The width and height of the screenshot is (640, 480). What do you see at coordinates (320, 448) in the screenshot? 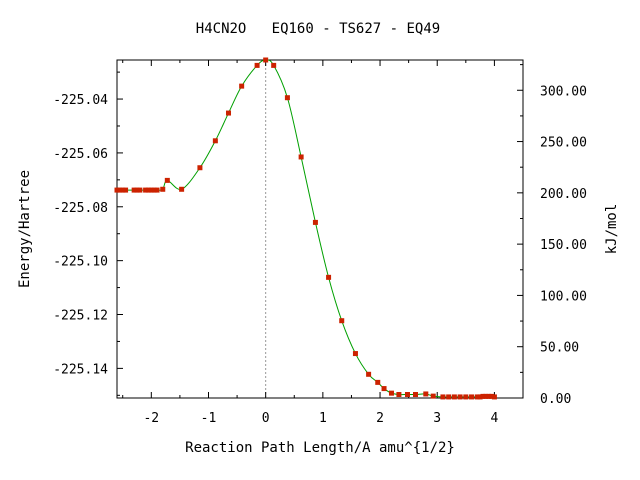
I see `x-axis-label: Reaction Path Length/A amu^{1/2}` at bounding box center [320, 448].